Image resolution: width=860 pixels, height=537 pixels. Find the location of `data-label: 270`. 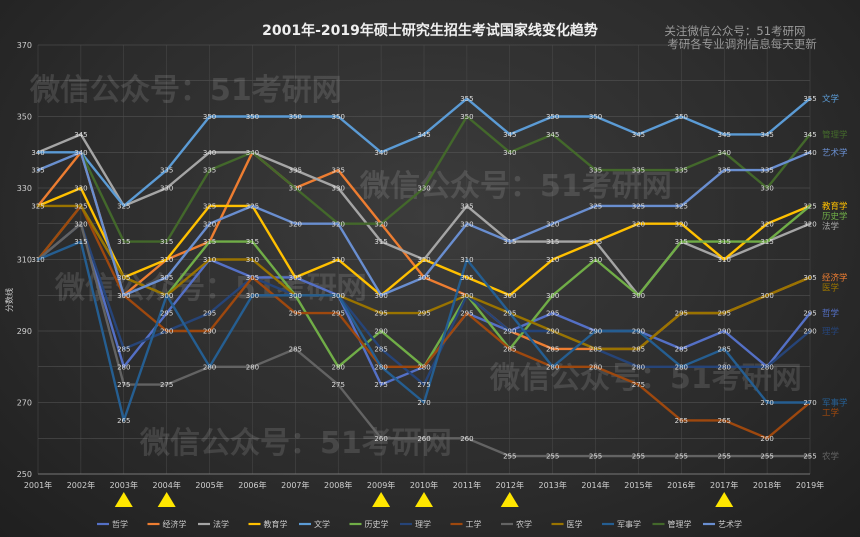

data-label: 270 is located at coordinates (766, 403).